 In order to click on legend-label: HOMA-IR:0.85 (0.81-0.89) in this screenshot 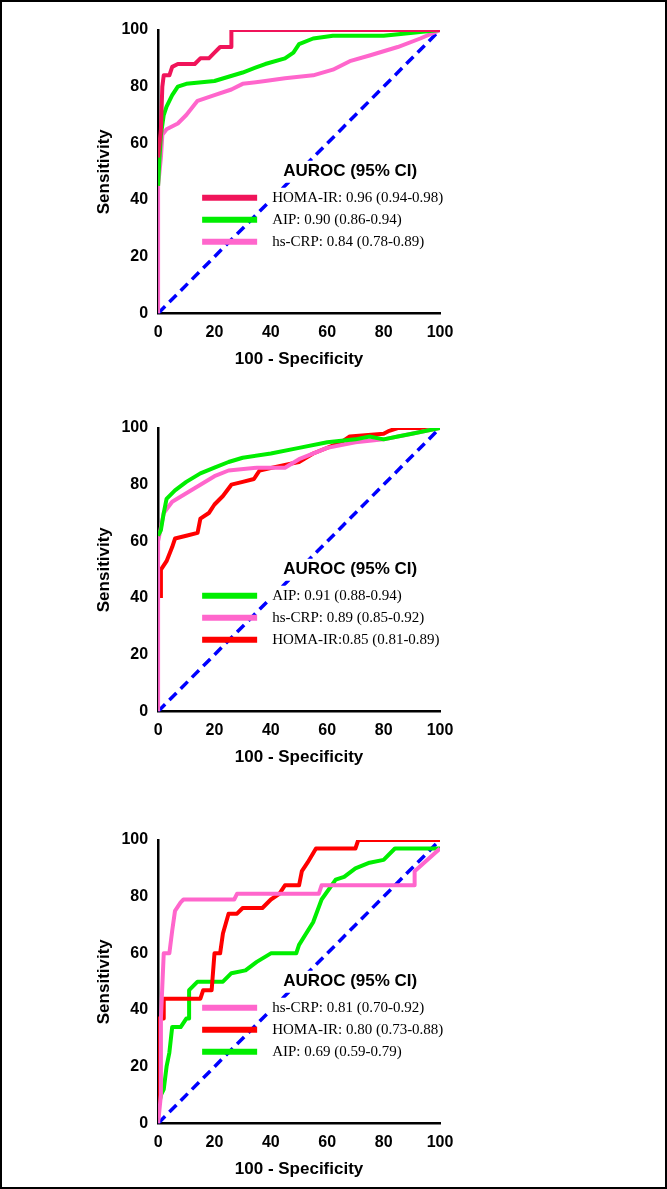, I will do `click(356, 639)`.